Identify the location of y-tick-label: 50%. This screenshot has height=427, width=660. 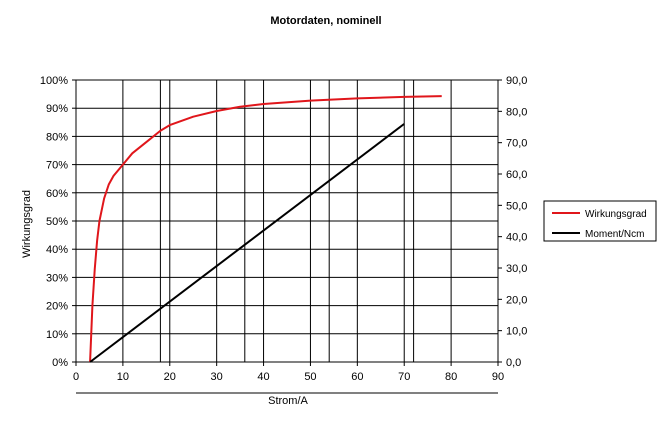
(57, 222).